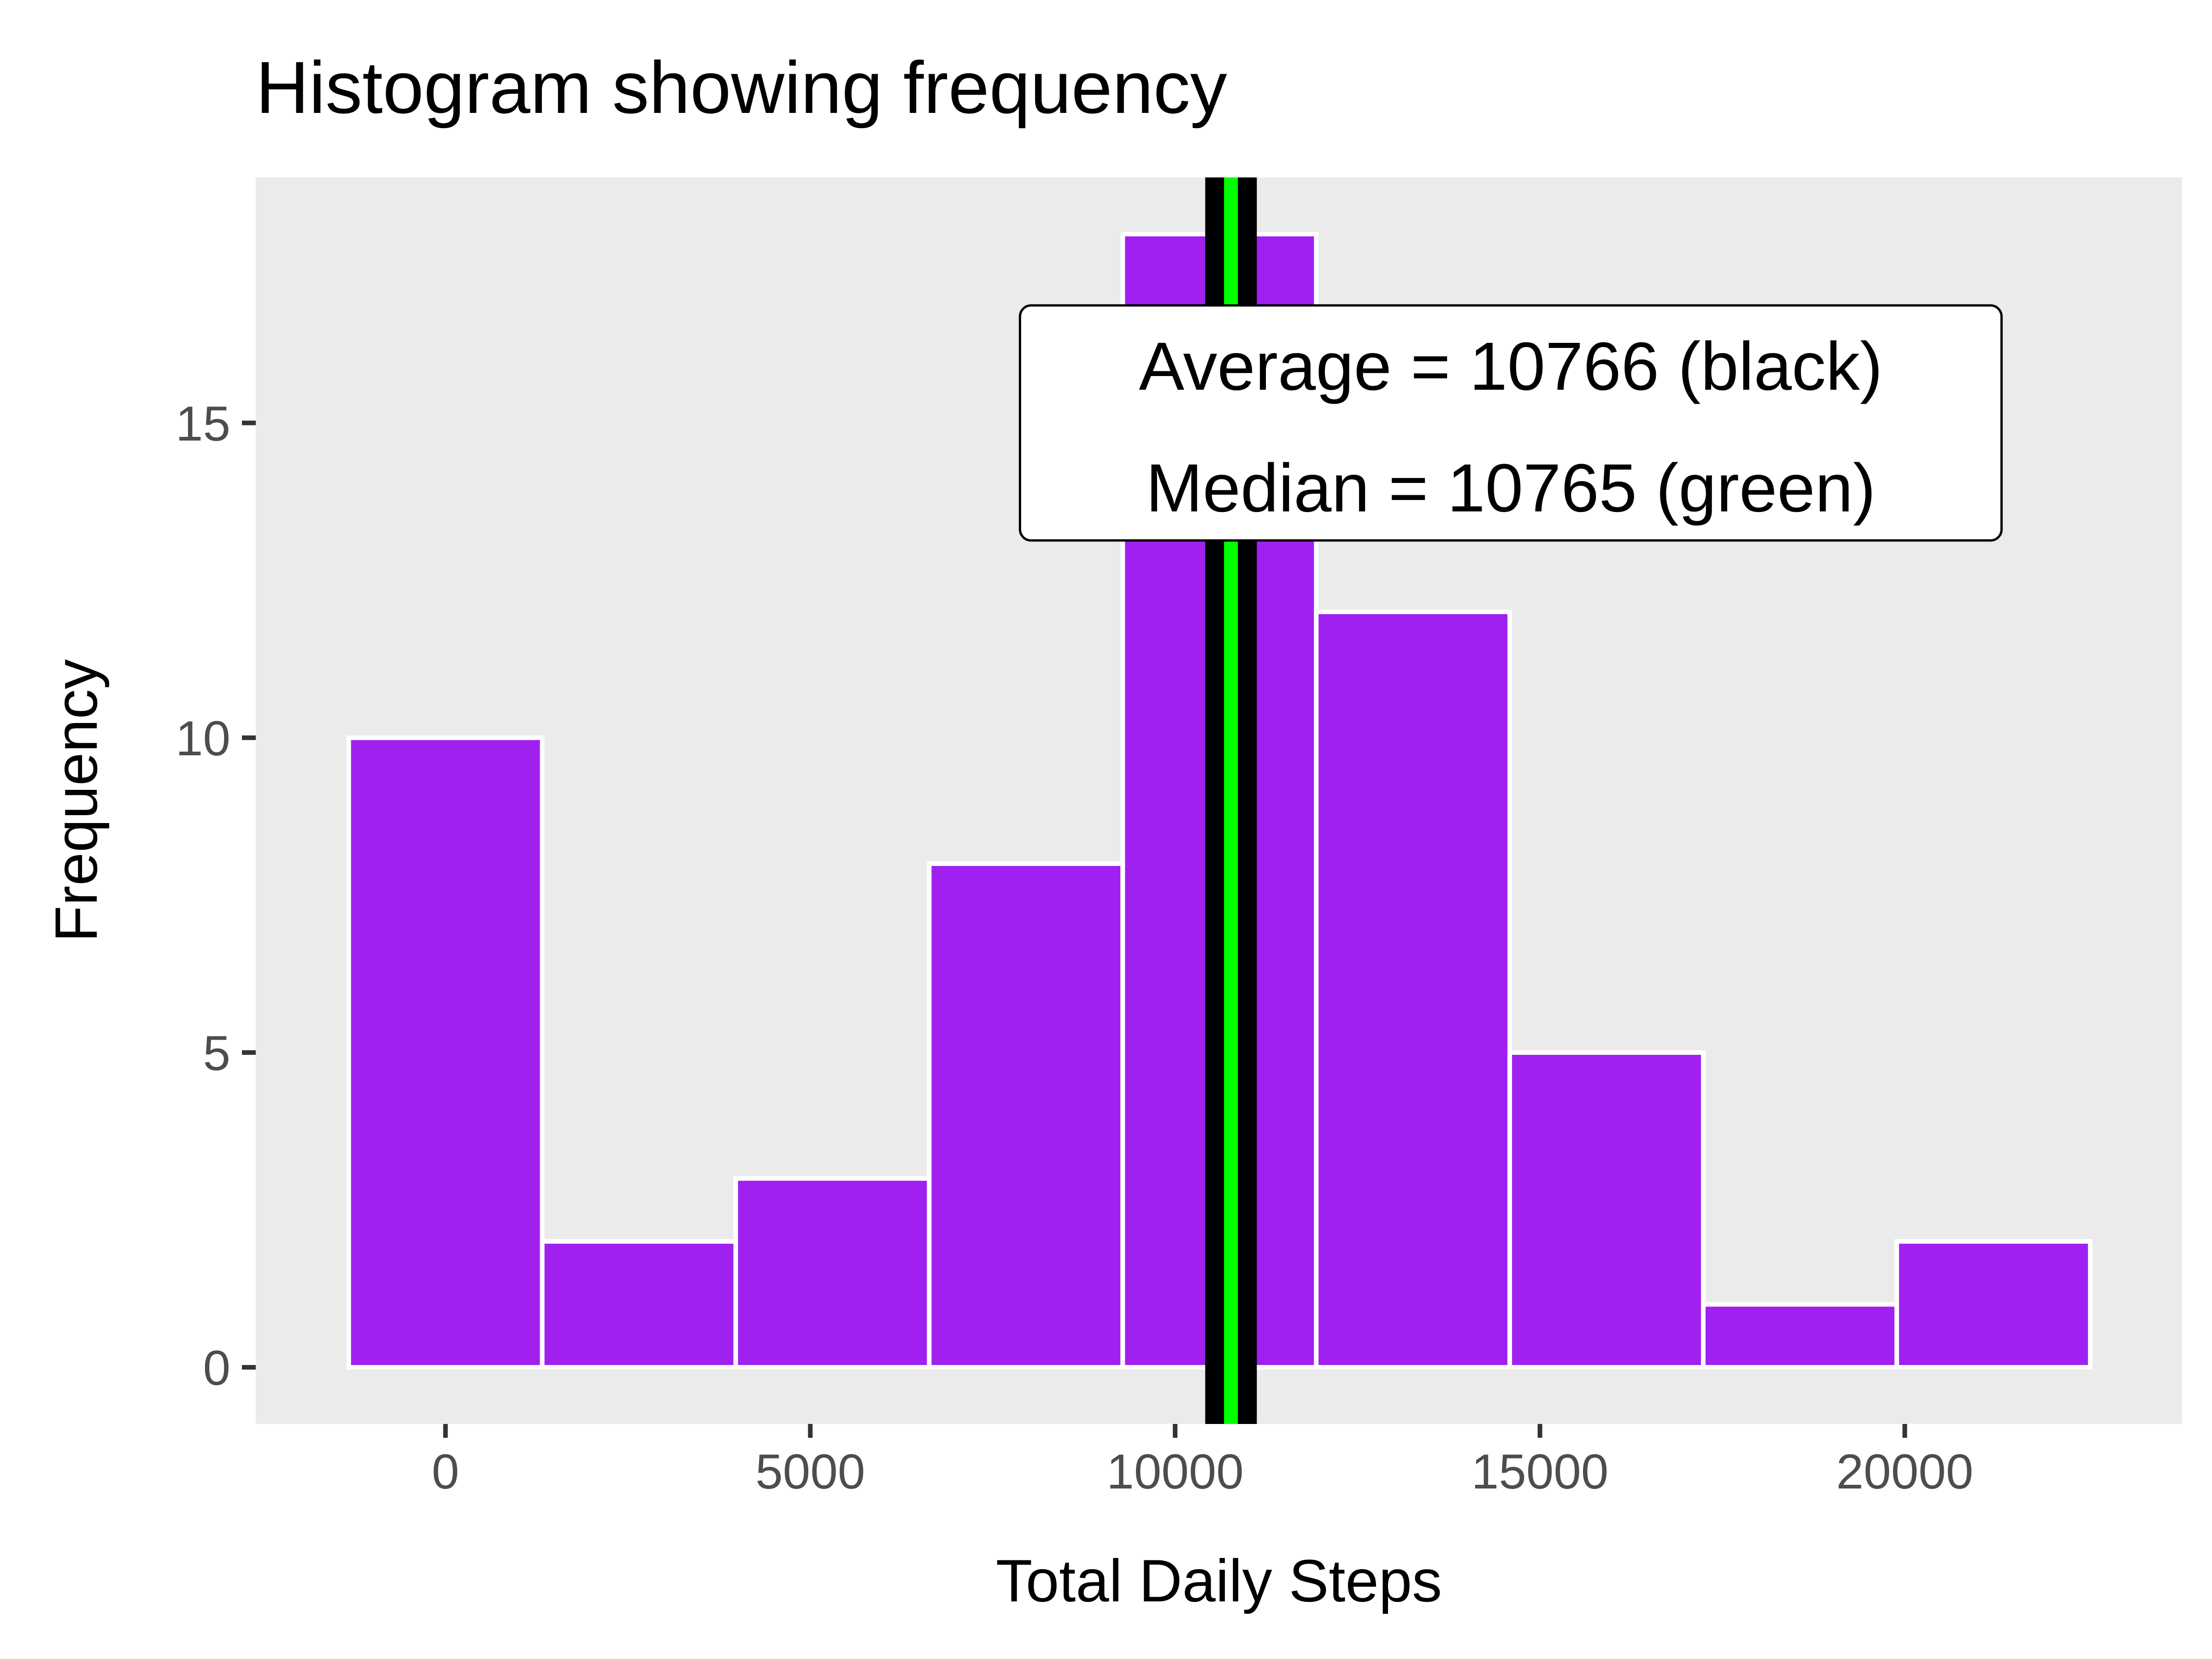 The height and width of the screenshot is (1659, 2212). Describe the element at coordinates (76, 800) in the screenshot. I see `y-axis-title: Frequency` at that location.